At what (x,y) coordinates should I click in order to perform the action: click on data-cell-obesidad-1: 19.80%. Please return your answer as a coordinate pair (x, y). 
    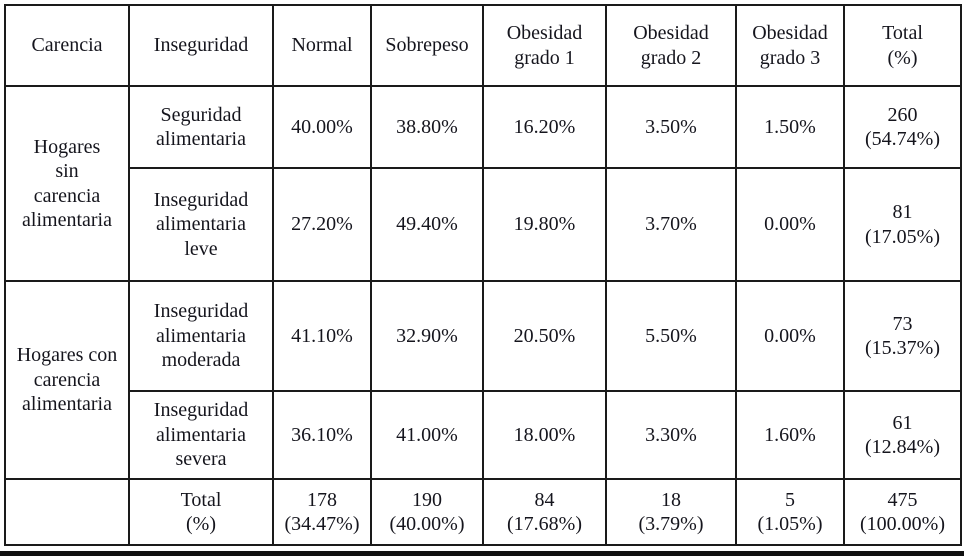
    Looking at the image, I should click on (544, 224).